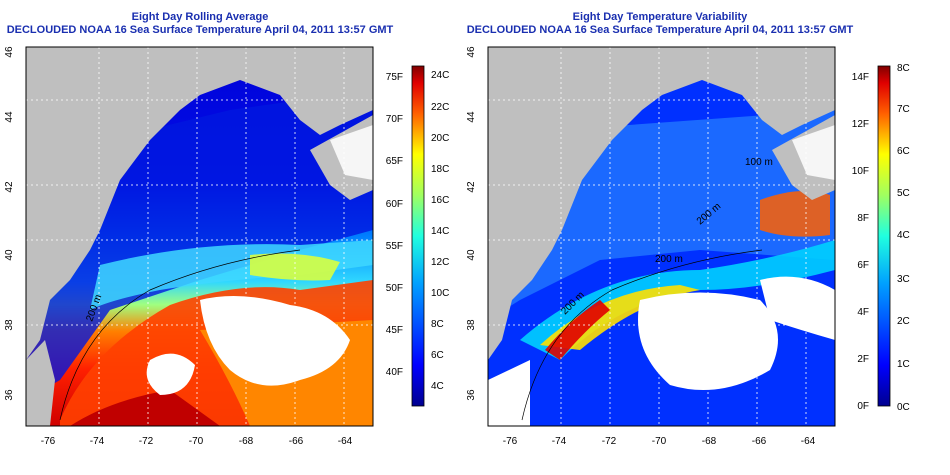 This screenshot has height=475, width=950. I want to click on right-cb-c: 1C, so click(903, 364).